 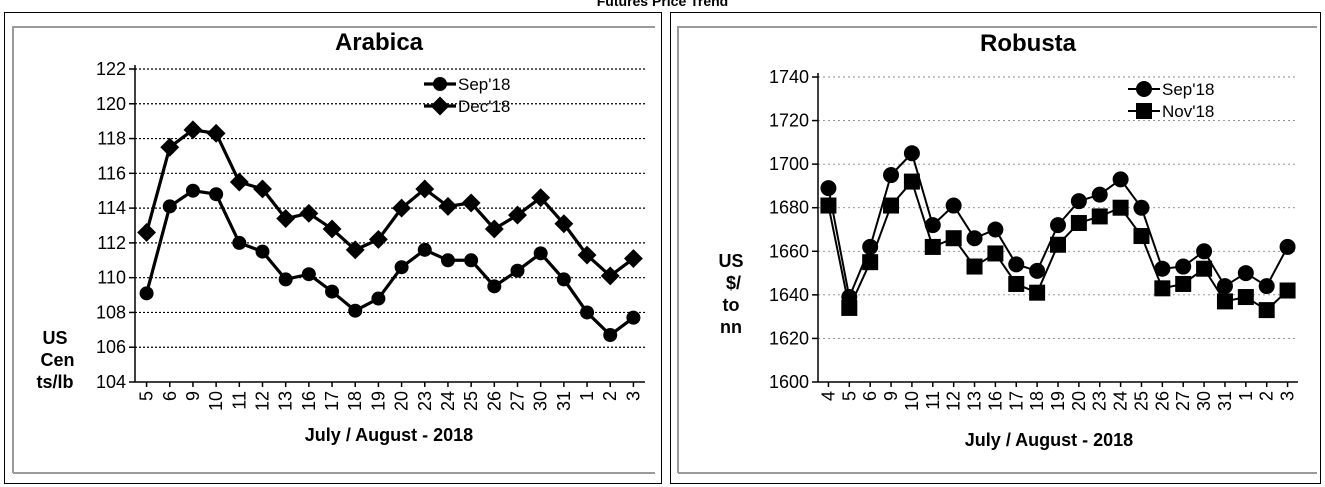 What do you see at coordinates (448, 401) in the screenshot?
I see `arabica-x-tick-label: 24` at bounding box center [448, 401].